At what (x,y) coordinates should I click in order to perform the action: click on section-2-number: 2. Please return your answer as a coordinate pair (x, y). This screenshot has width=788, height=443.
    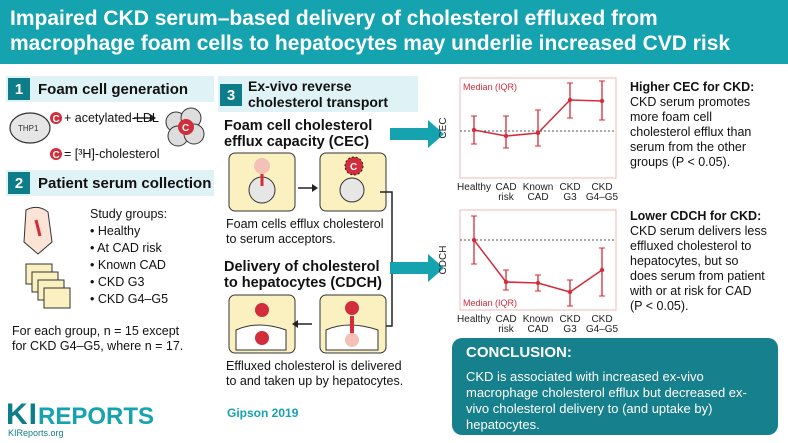
    Looking at the image, I should click on (19, 183).